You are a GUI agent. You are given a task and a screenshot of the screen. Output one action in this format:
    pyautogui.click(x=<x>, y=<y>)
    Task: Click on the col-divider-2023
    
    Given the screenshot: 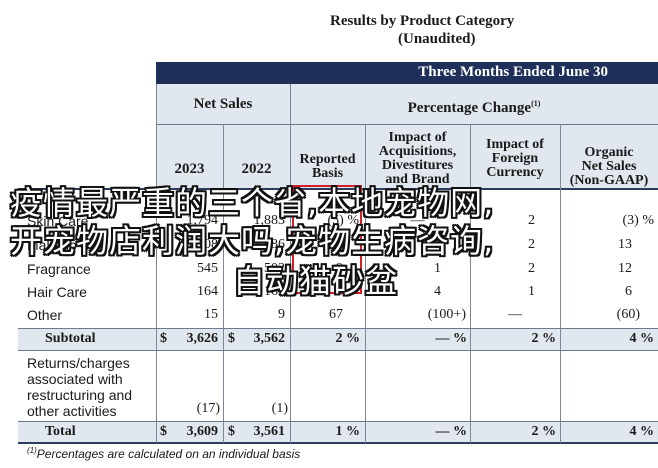 What is the action you would take?
    pyautogui.click(x=223, y=283)
    